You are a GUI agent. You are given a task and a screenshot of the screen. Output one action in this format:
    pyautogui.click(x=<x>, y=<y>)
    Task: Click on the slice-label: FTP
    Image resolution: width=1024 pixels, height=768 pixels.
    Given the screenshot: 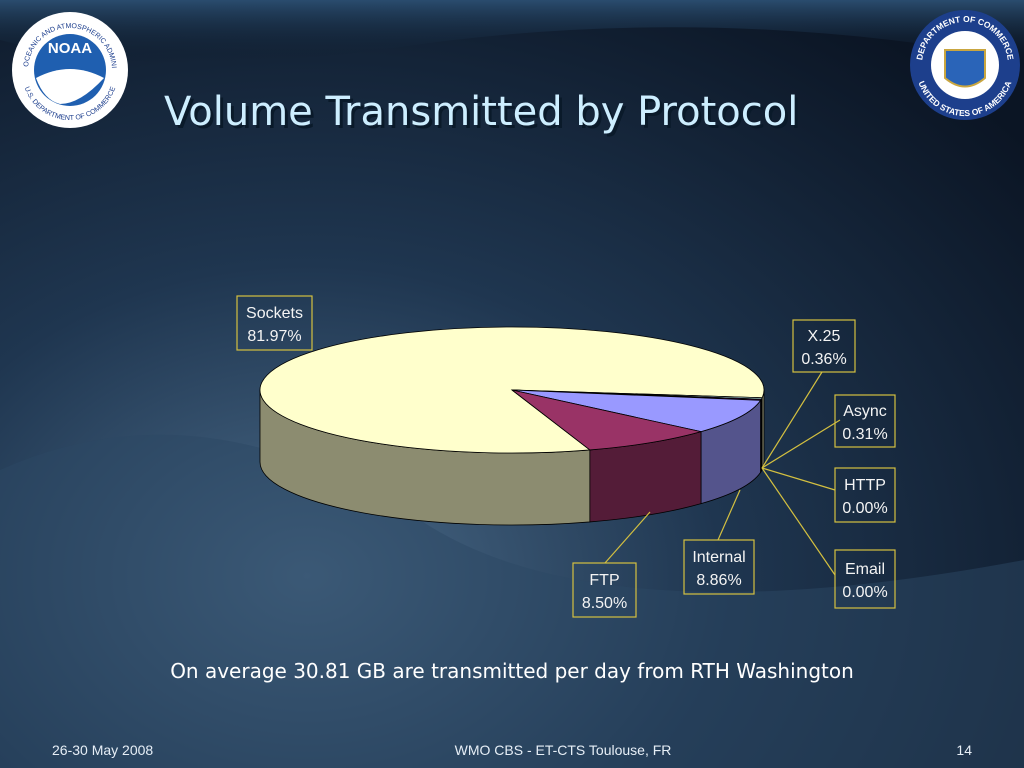 What is the action you would take?
    pyautogui.click(x=604, y=580)
    